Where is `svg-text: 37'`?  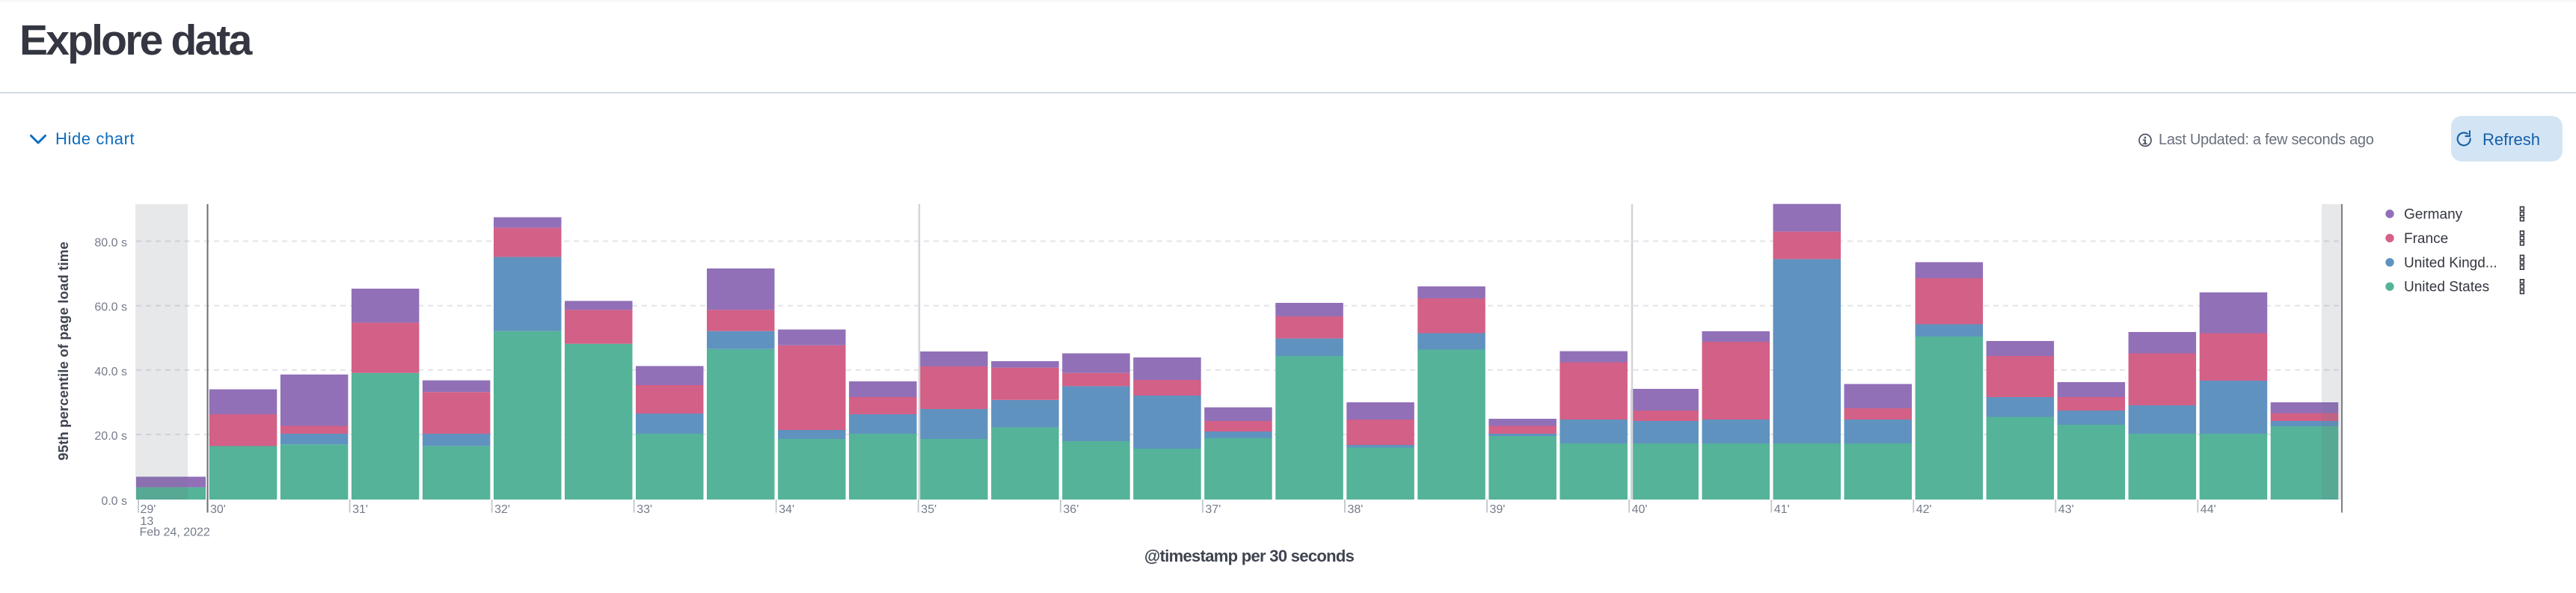 svg-text: 37' is located at coordinates (1213, 509).